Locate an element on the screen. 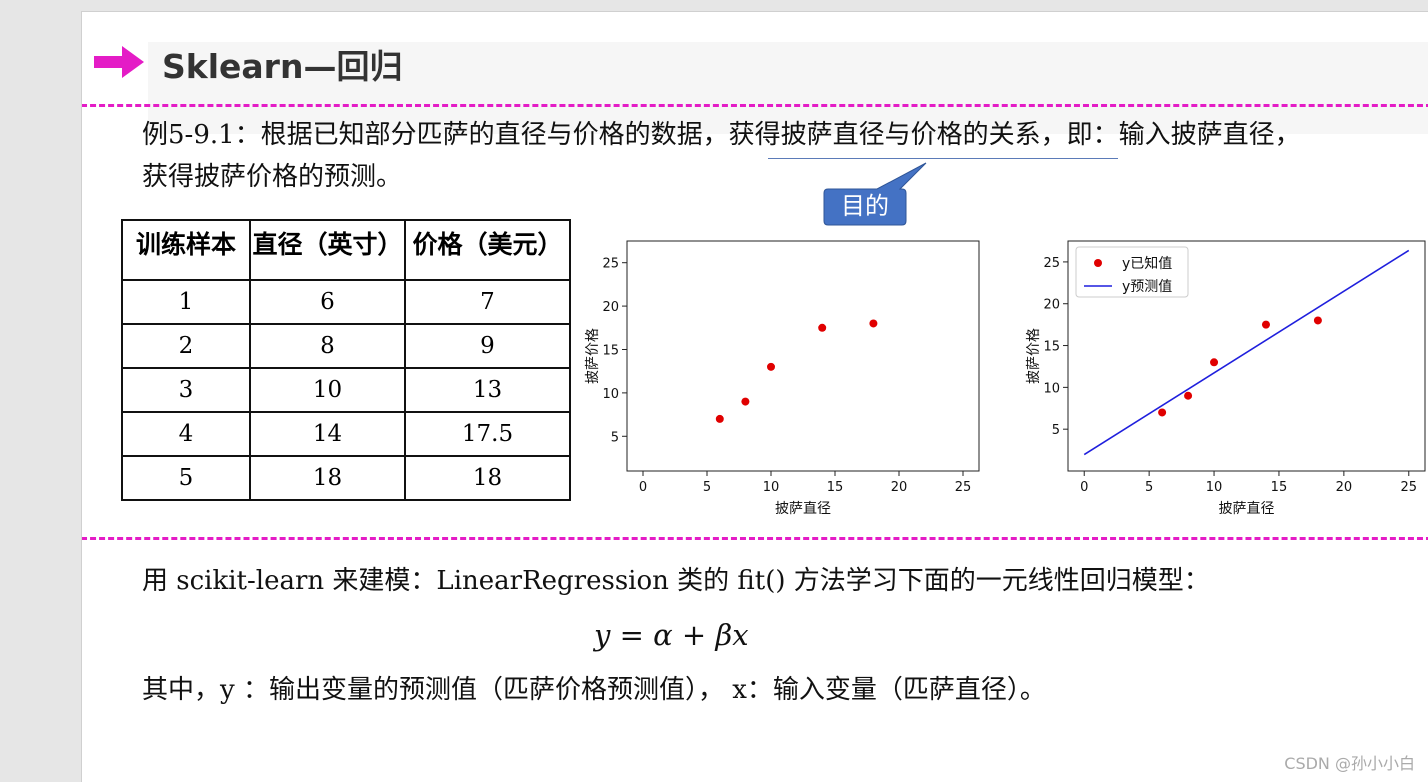 The width and height of the screenshot is (1428, 782). legend-box is located at coordinates (1132, 272).